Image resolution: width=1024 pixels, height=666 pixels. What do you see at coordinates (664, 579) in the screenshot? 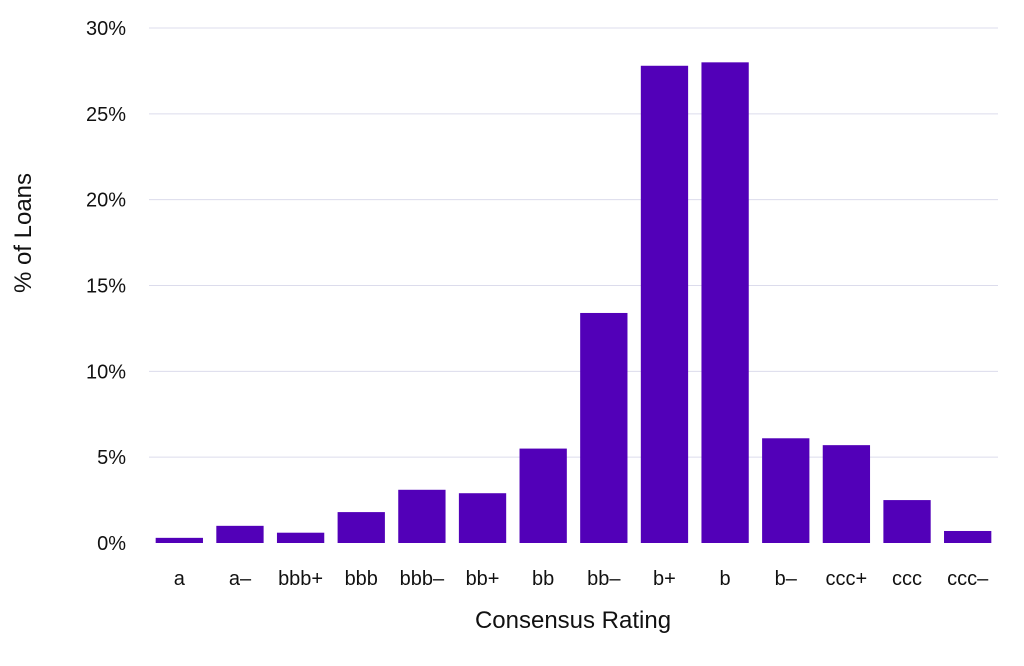
I see `x-tick-label: b+` at bounding box center [664, 579].